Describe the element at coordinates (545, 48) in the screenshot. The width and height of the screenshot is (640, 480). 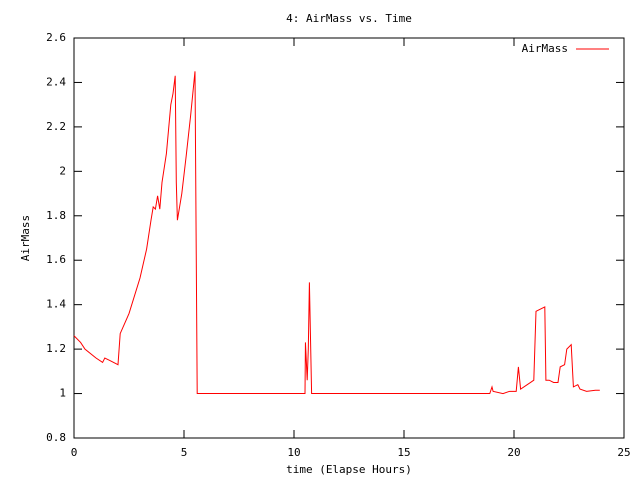
I see `legend-label: AirMass` at that location.